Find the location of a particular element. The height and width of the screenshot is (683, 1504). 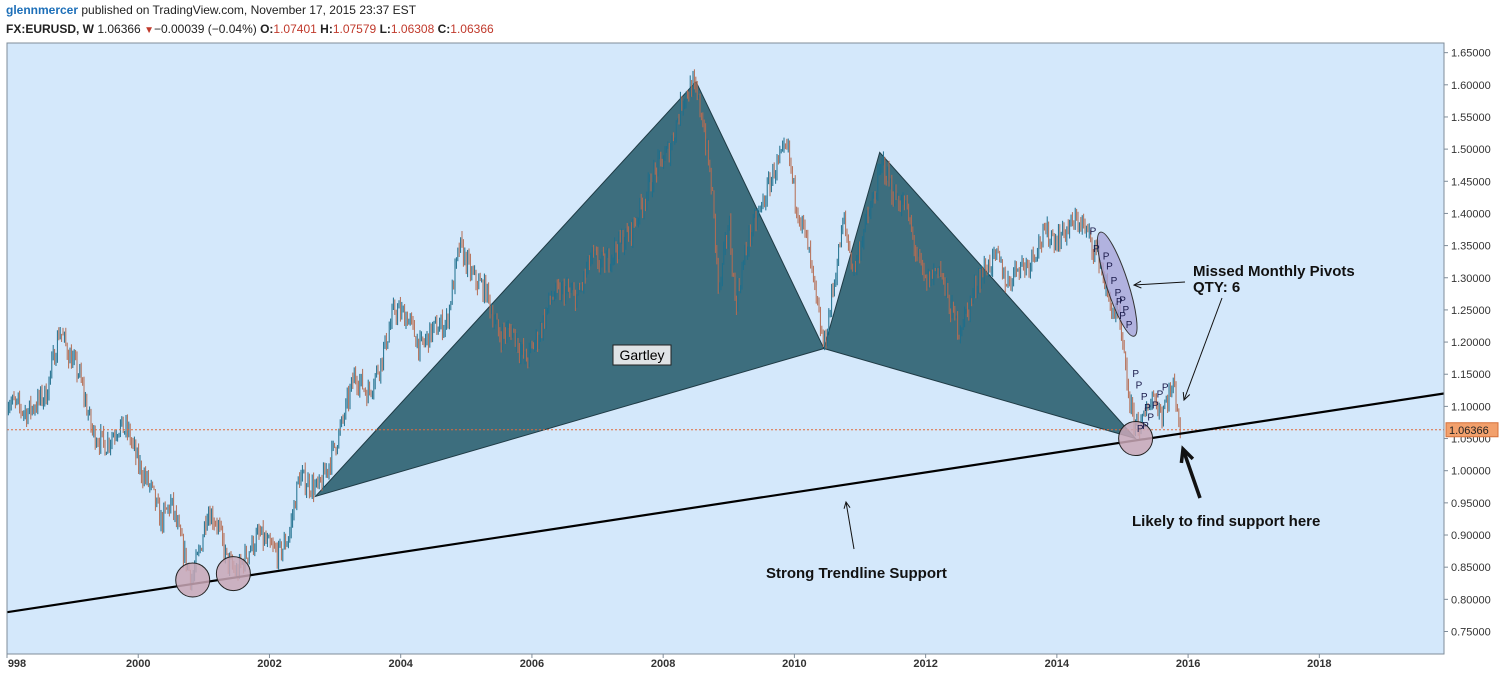

y-tick-label: 0.95000 is located at coordinates (1471, 504).